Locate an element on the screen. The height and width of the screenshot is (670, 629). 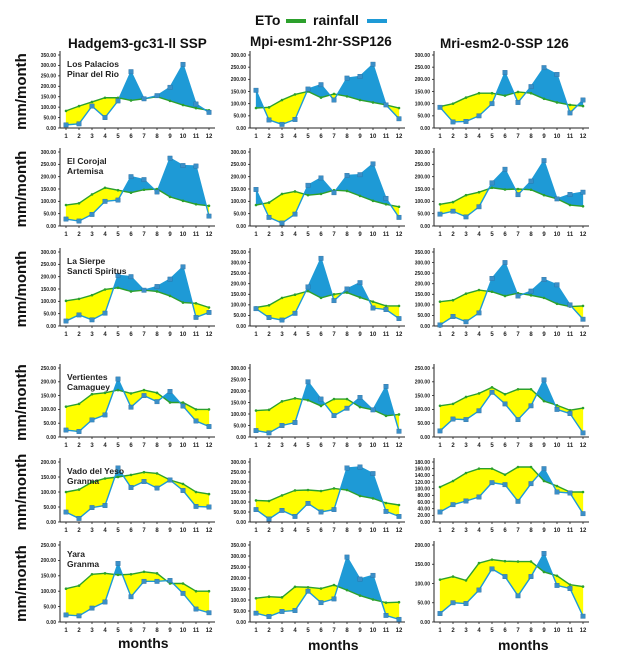
y-tick-label: 250.00 is located at coordinates (49, 546).